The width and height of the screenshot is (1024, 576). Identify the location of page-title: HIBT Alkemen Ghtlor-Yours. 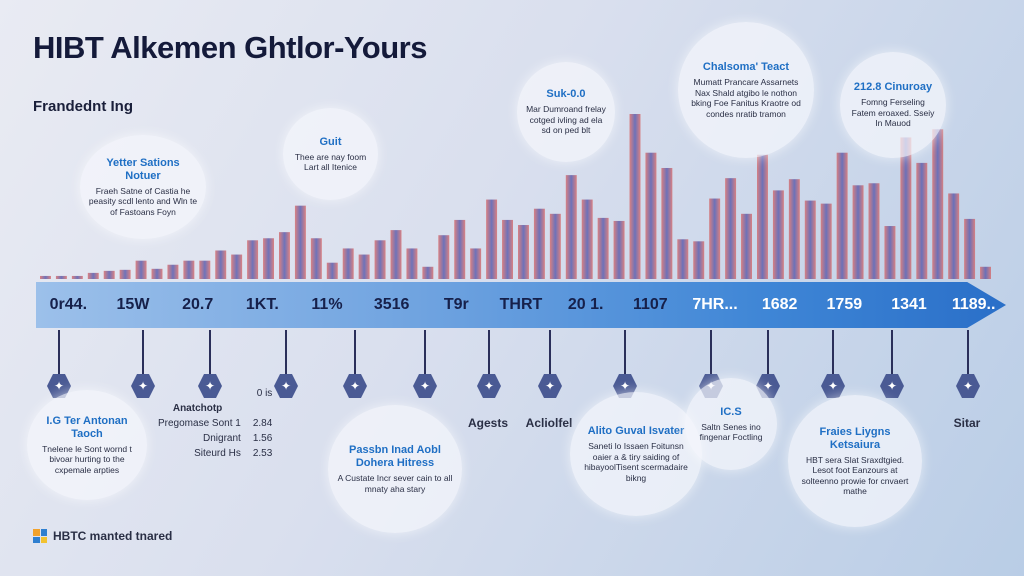
(230, 47).